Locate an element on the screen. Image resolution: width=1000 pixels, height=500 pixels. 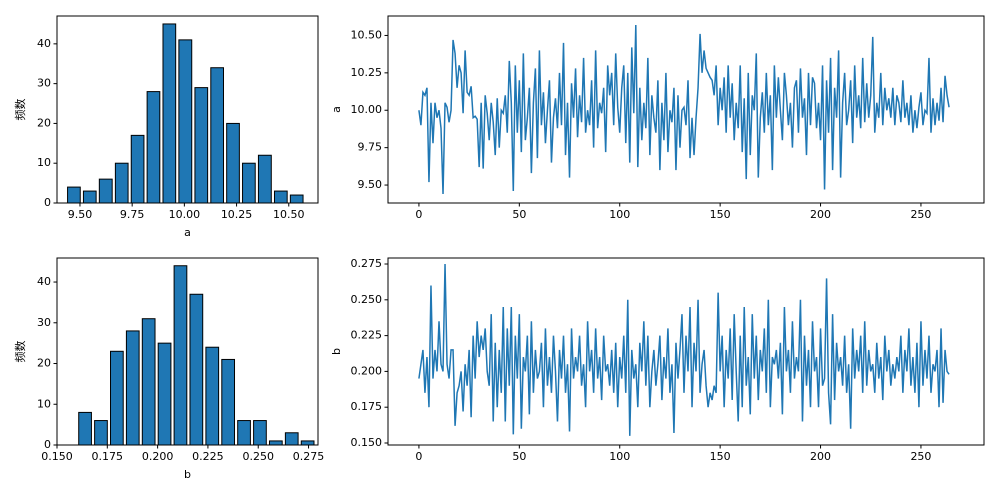
x-tick-label: 0.150 is located at coordinates (57, 456).